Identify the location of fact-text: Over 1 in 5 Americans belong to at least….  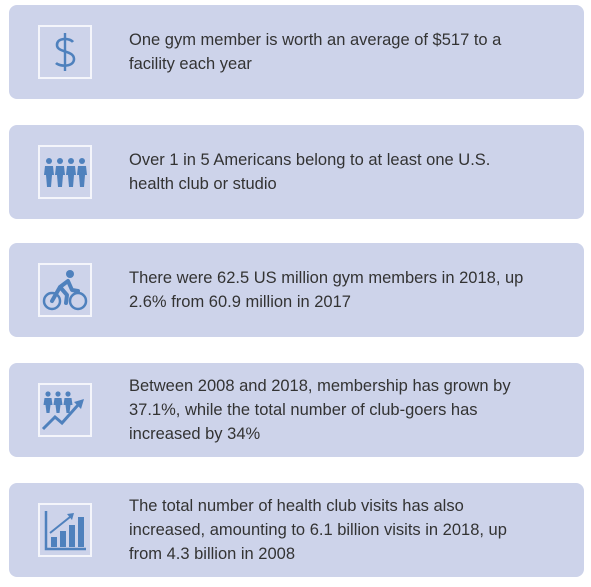
(309, 172).